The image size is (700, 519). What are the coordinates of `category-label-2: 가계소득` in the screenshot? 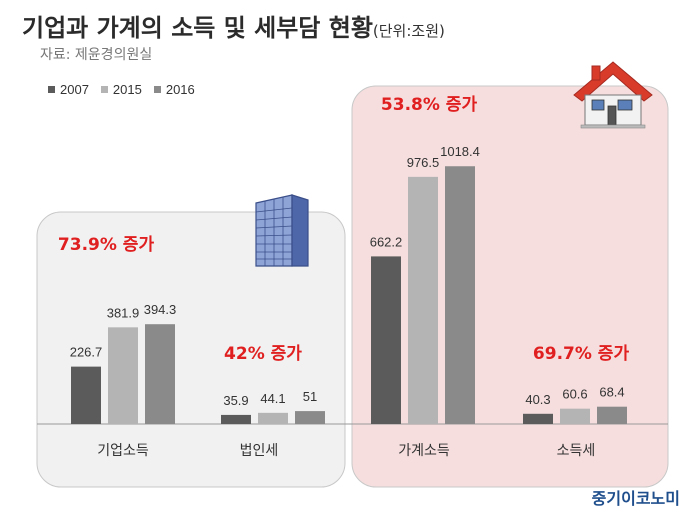 It's located at (424, 451).